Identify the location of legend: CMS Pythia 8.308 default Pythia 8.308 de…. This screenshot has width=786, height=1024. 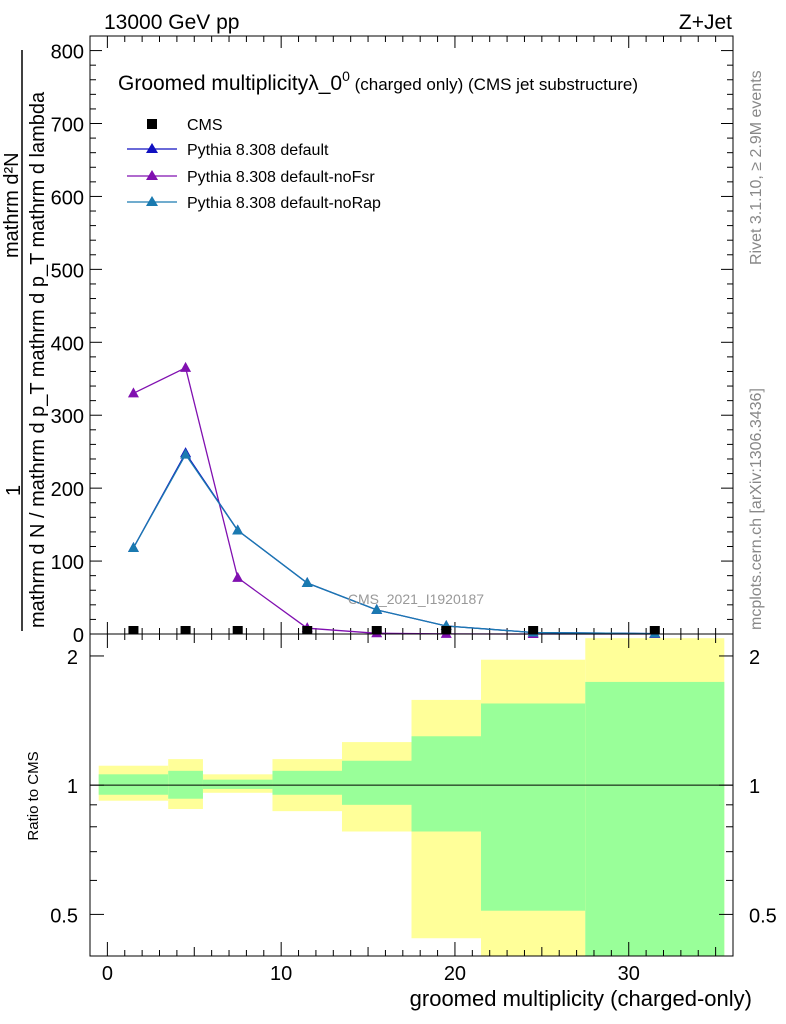
(254, 164).